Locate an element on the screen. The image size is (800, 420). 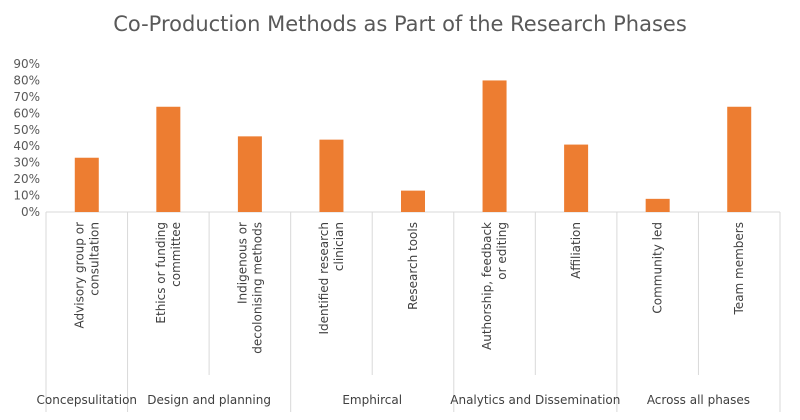
y-tick-label: 20% is located at coordinates (26, 179).